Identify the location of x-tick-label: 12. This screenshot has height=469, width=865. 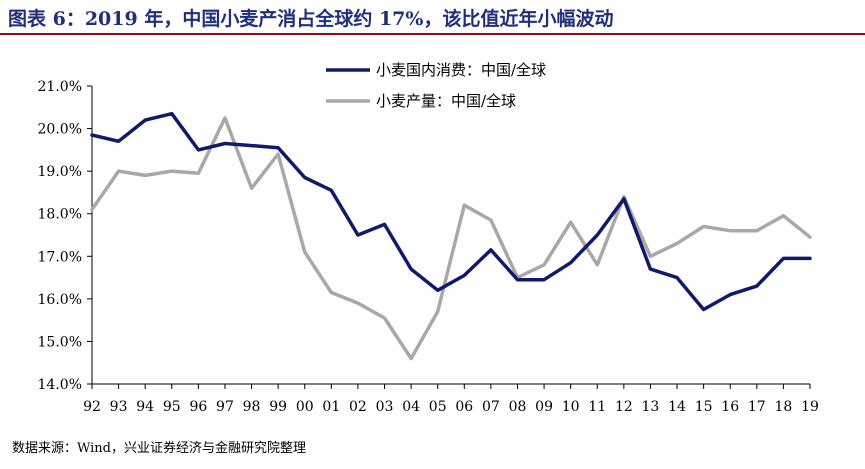
(624, 407).